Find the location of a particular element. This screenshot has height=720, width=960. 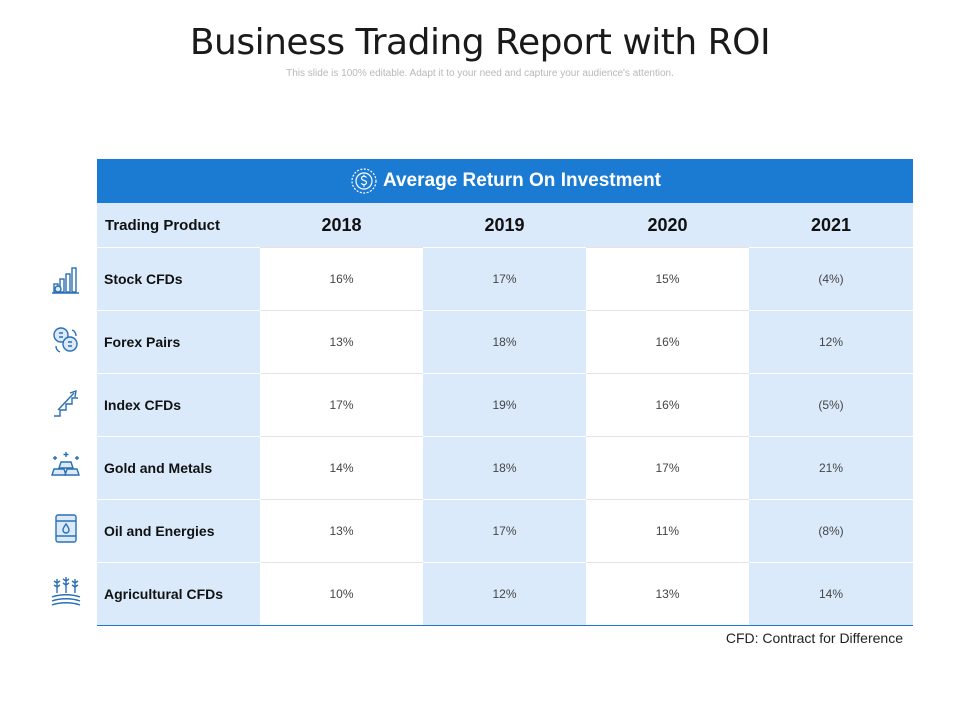

table-cell: (8%) is located at coordinates (831, 531).